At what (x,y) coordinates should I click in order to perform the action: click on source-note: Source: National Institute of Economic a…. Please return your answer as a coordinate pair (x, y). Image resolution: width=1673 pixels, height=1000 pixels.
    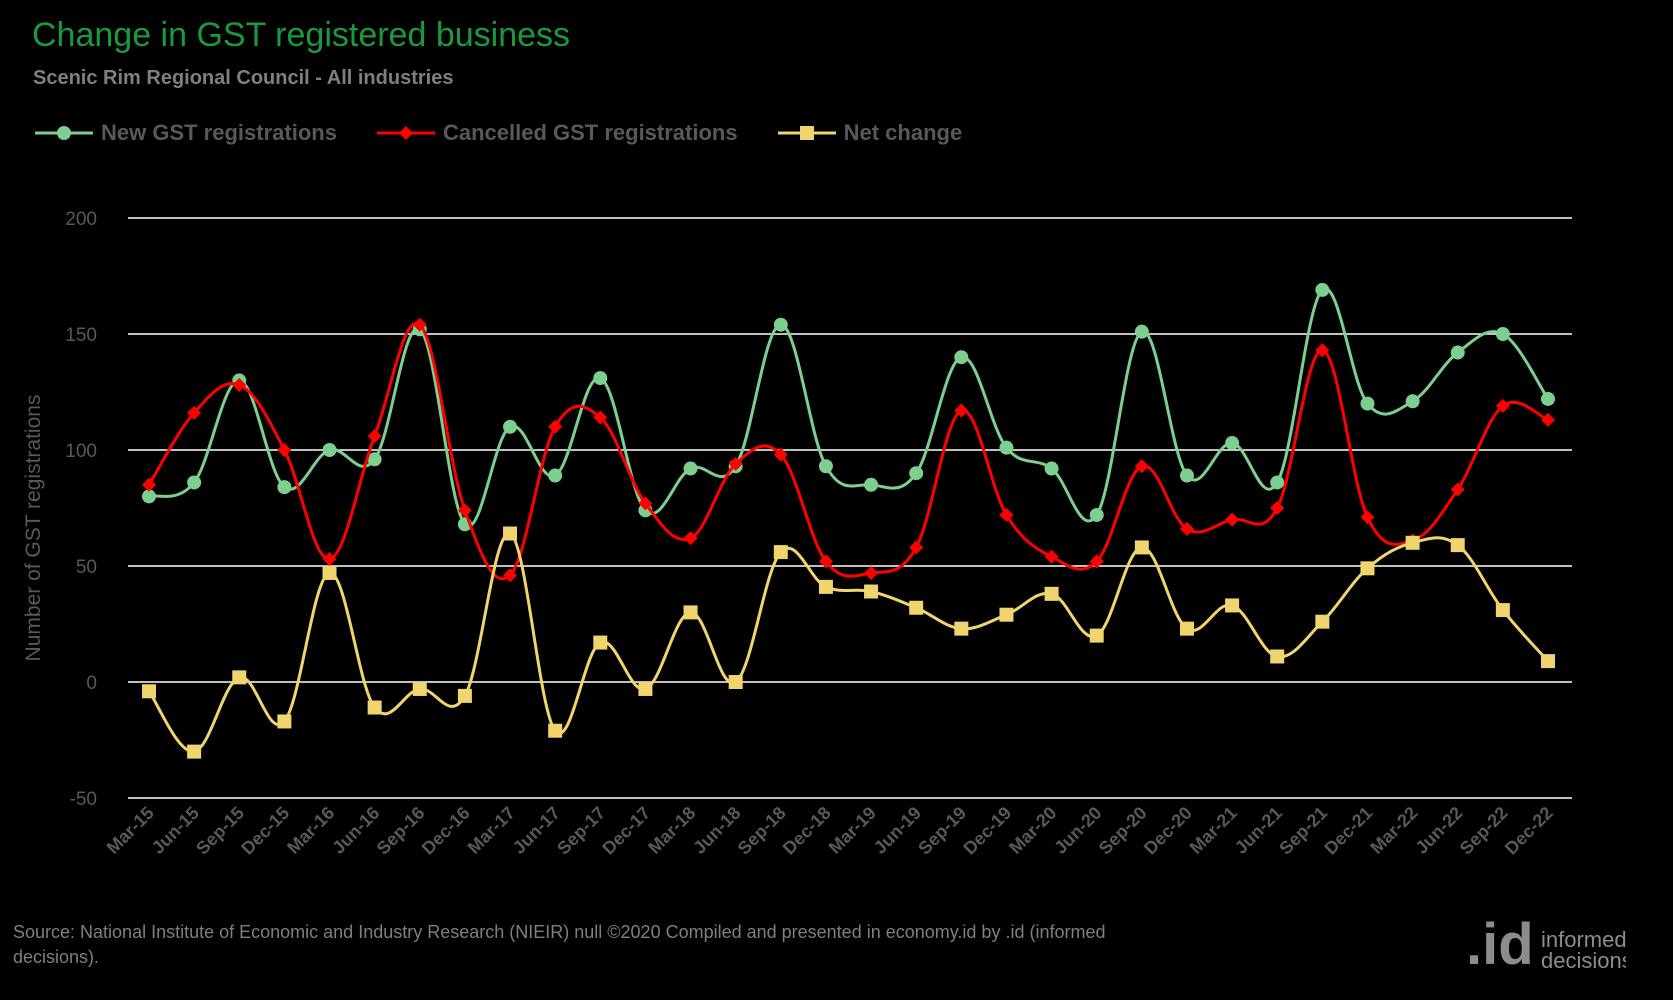
    Looking at the image, I should click on (559, 944).